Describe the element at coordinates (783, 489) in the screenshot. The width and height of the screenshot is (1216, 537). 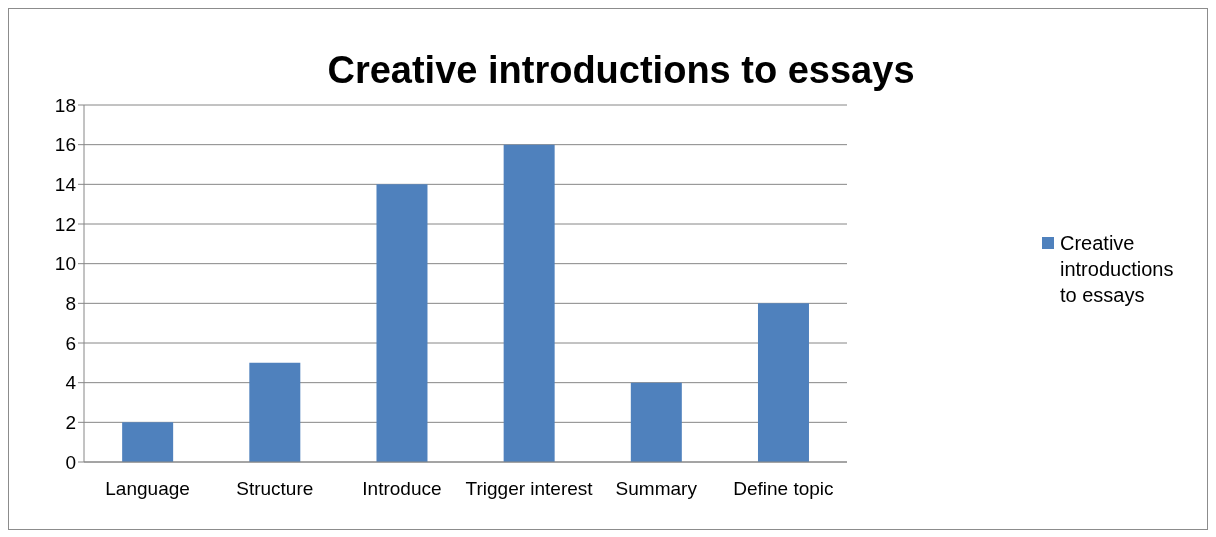
I see `x-tick-label: Define topic` at that location.